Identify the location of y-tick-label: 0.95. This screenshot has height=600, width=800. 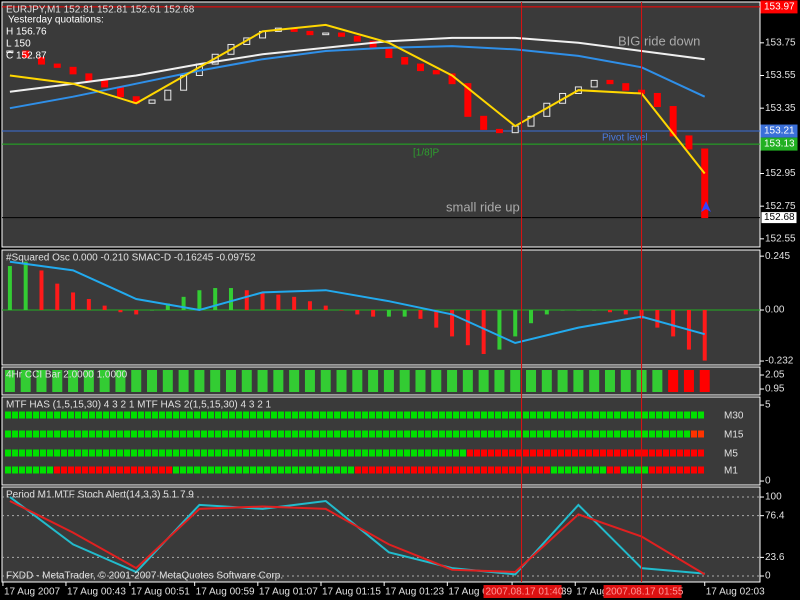
(775, 389).